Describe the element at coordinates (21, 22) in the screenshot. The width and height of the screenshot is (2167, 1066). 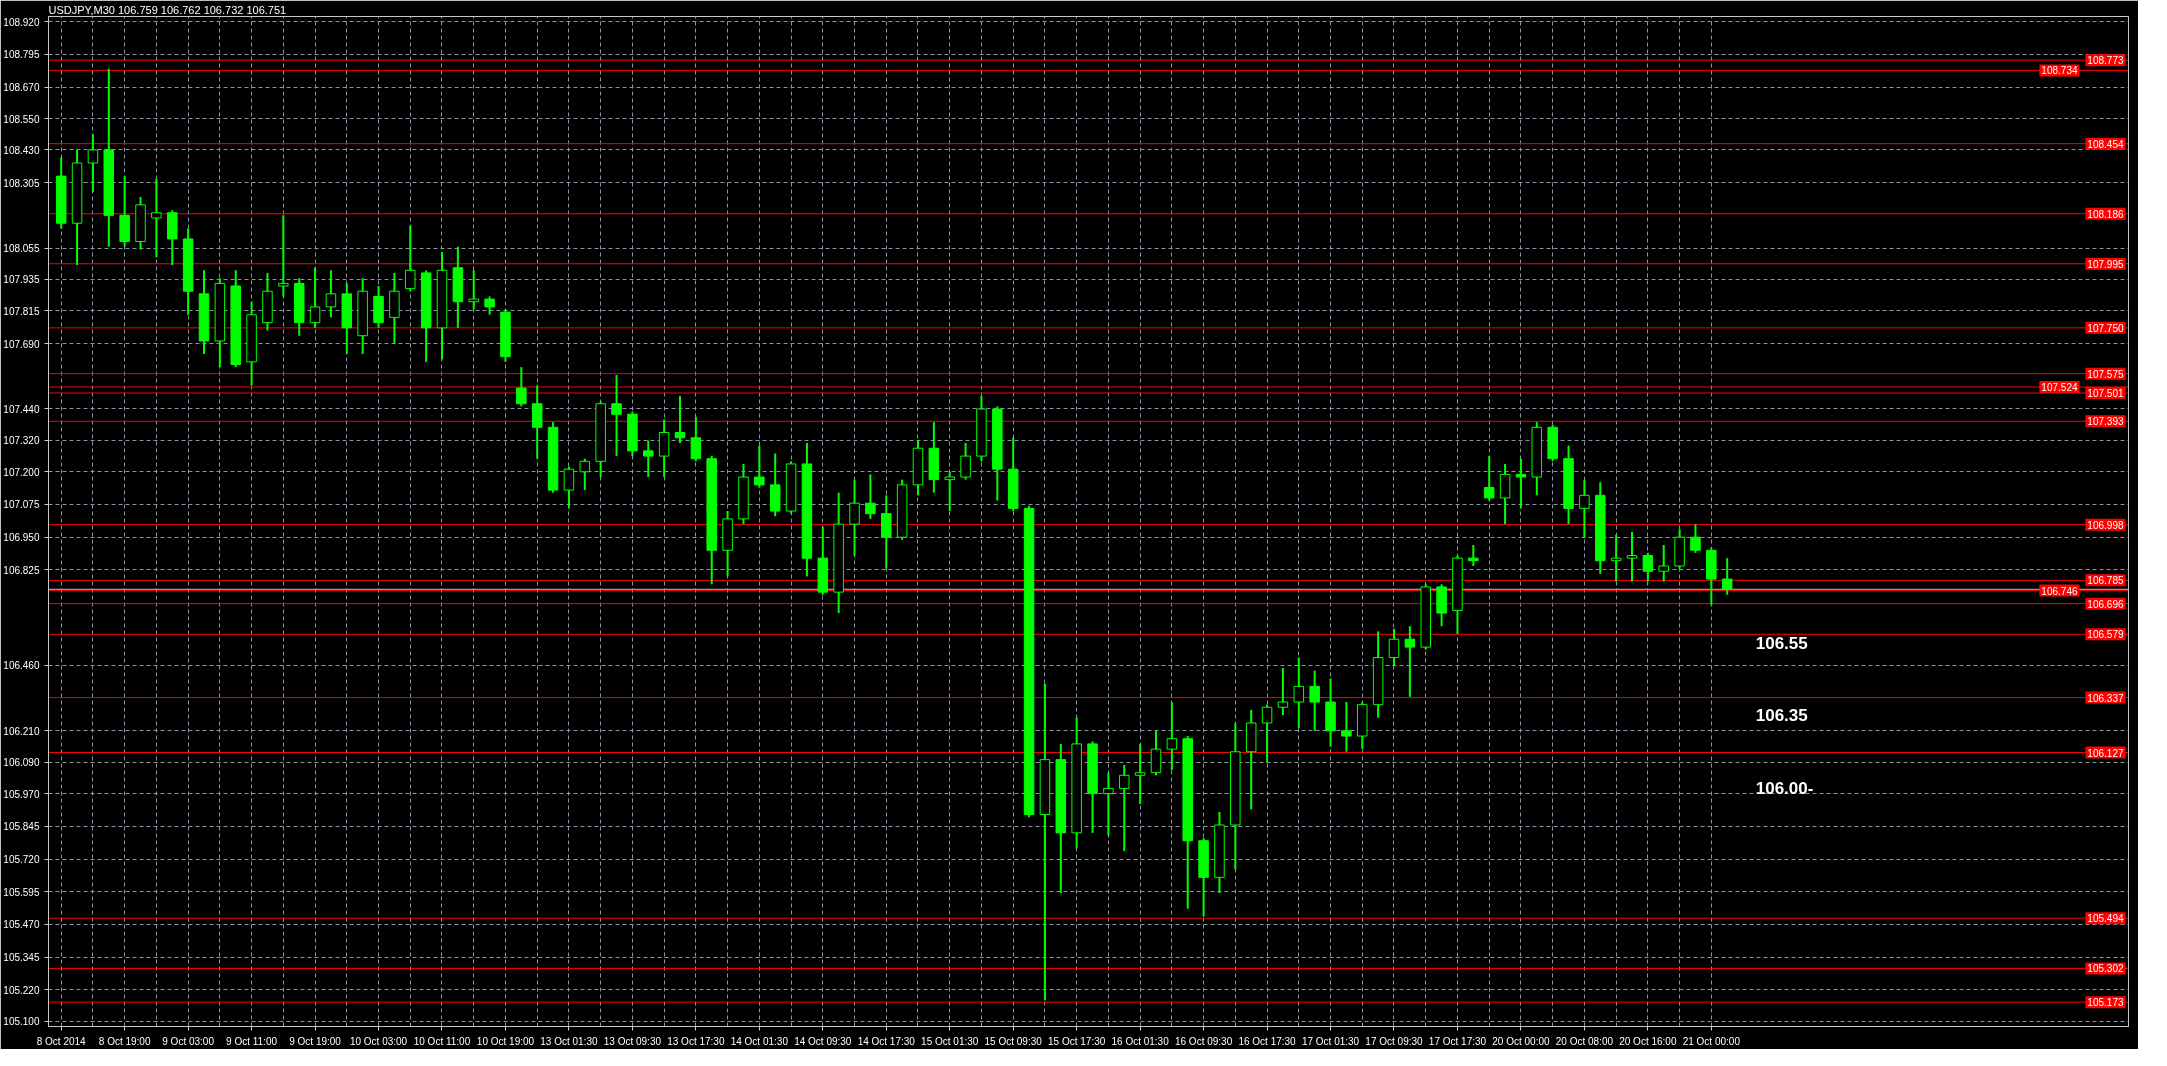
I see `y-tick-label: 108.920` at that location.